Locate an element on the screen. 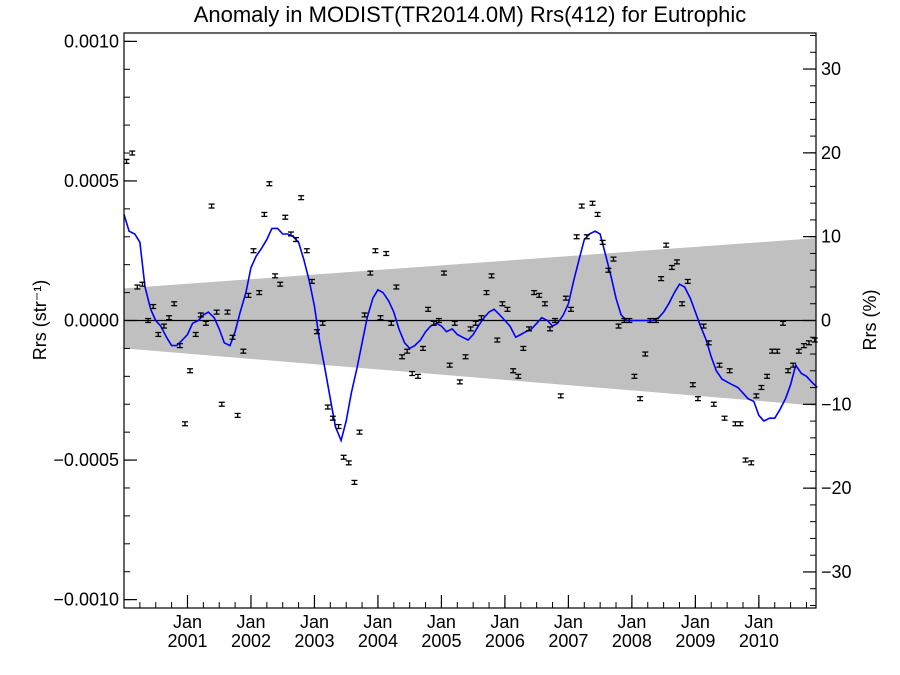 This screenshot has height=675, width=900. right-tick-label: −20 is located at coordinates (836, 488).